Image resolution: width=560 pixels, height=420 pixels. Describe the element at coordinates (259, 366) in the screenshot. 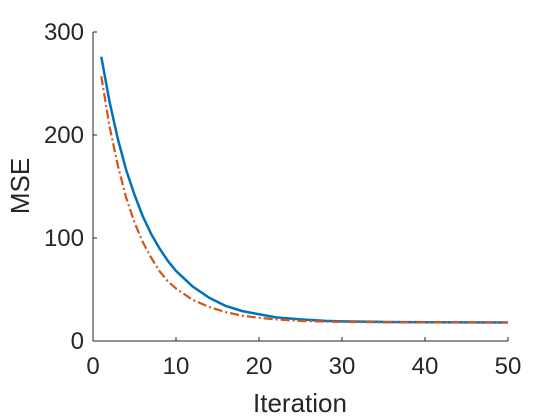

I see `x-tick-label: 20` at that location.